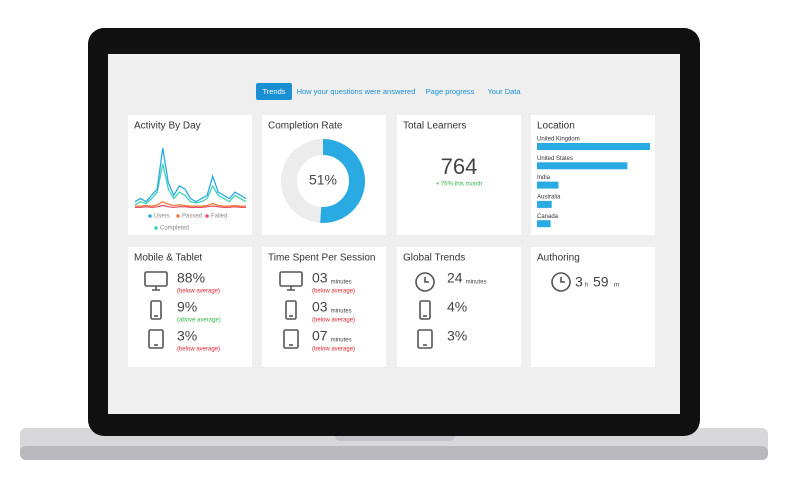 The image size is (788, 490). I want to click on legend-label: Users, so click(162, 217).